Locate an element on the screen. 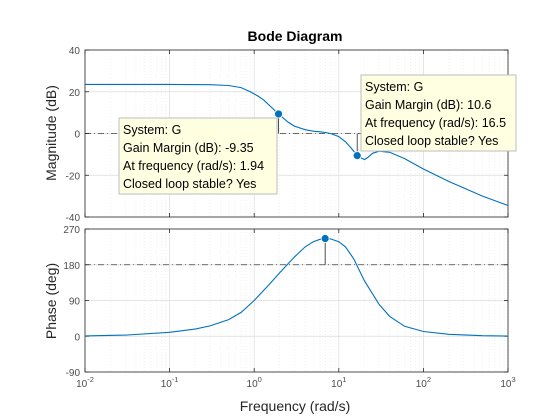  y-tick-label: 180 is located at coordinates (71, 266).